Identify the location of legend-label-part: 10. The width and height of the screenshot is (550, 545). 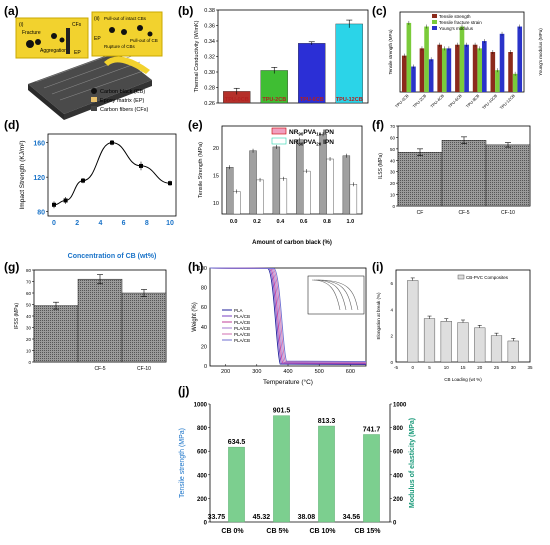
(319, 134).